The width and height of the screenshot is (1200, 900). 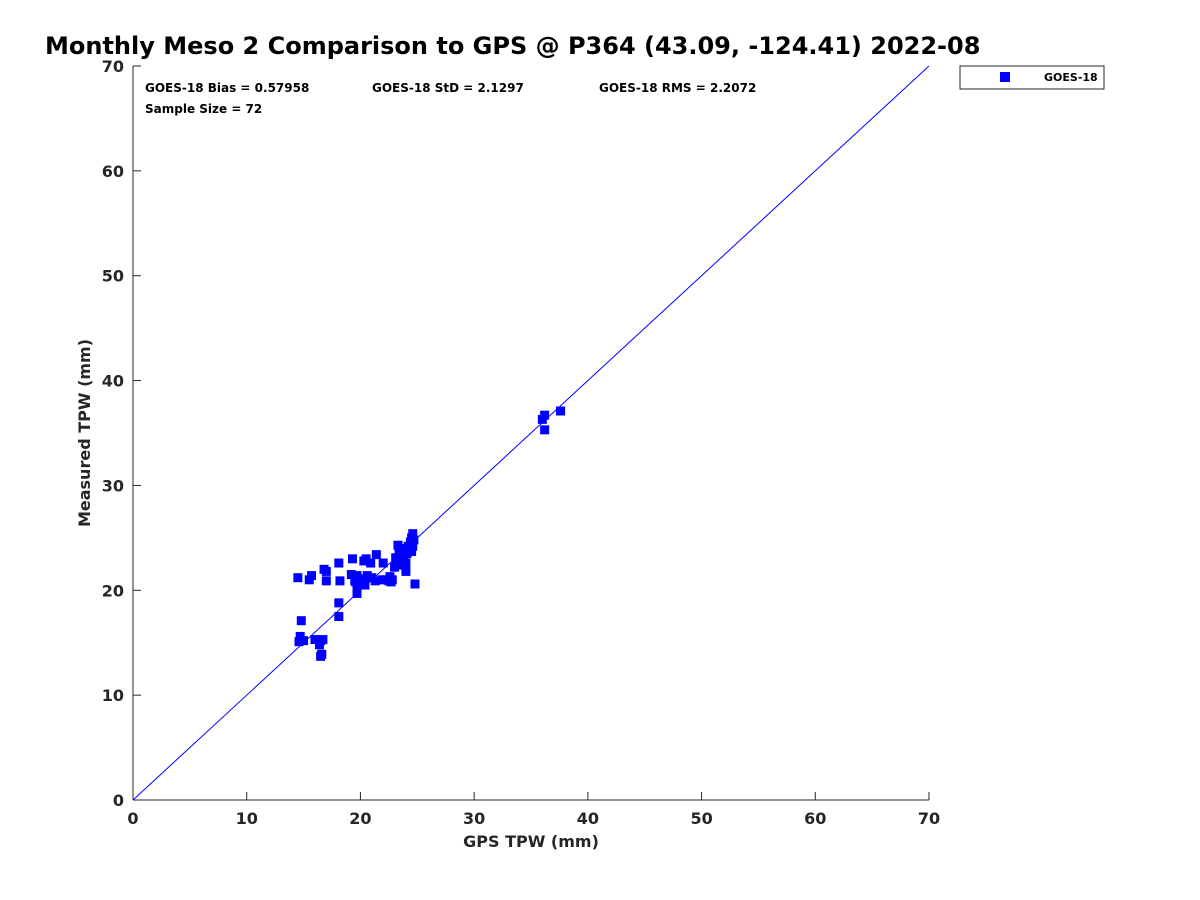 What do you see at coordinates (132, 818) in the screenshot?
I see `x-tick-label: 0` at bounding box center [132, 818].